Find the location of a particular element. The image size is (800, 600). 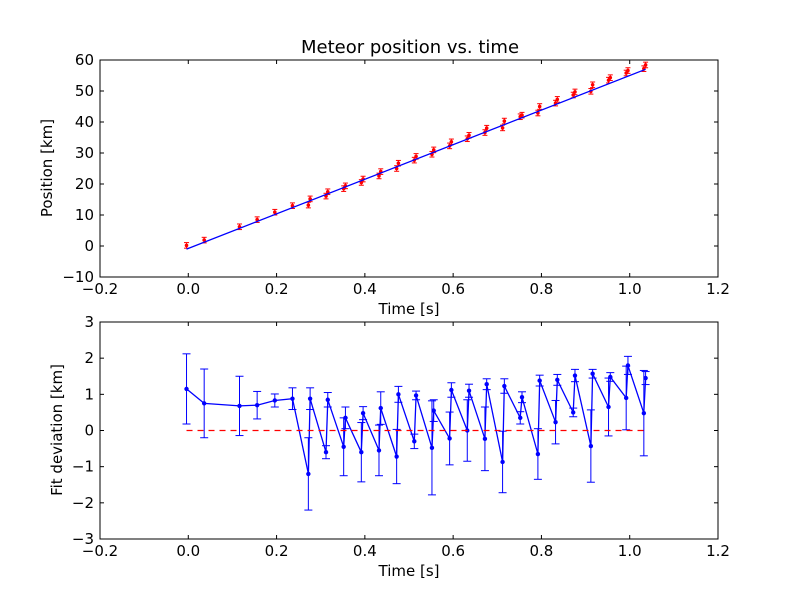

y-tick-label-top: −10 is located at coordinates (78, 277).